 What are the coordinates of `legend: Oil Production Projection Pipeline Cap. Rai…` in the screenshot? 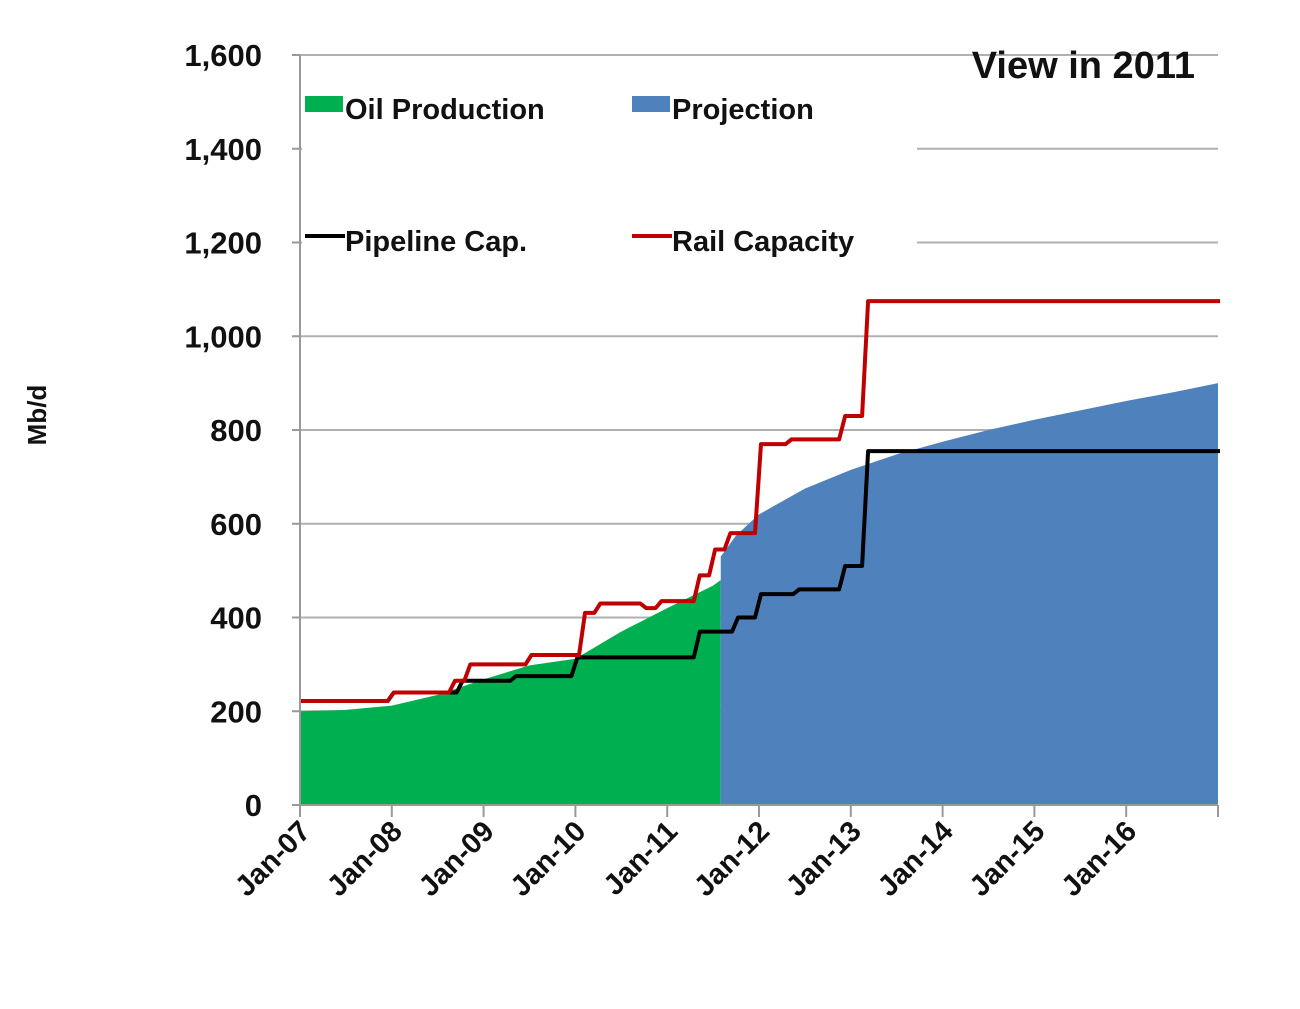 It's located at (609, 175).